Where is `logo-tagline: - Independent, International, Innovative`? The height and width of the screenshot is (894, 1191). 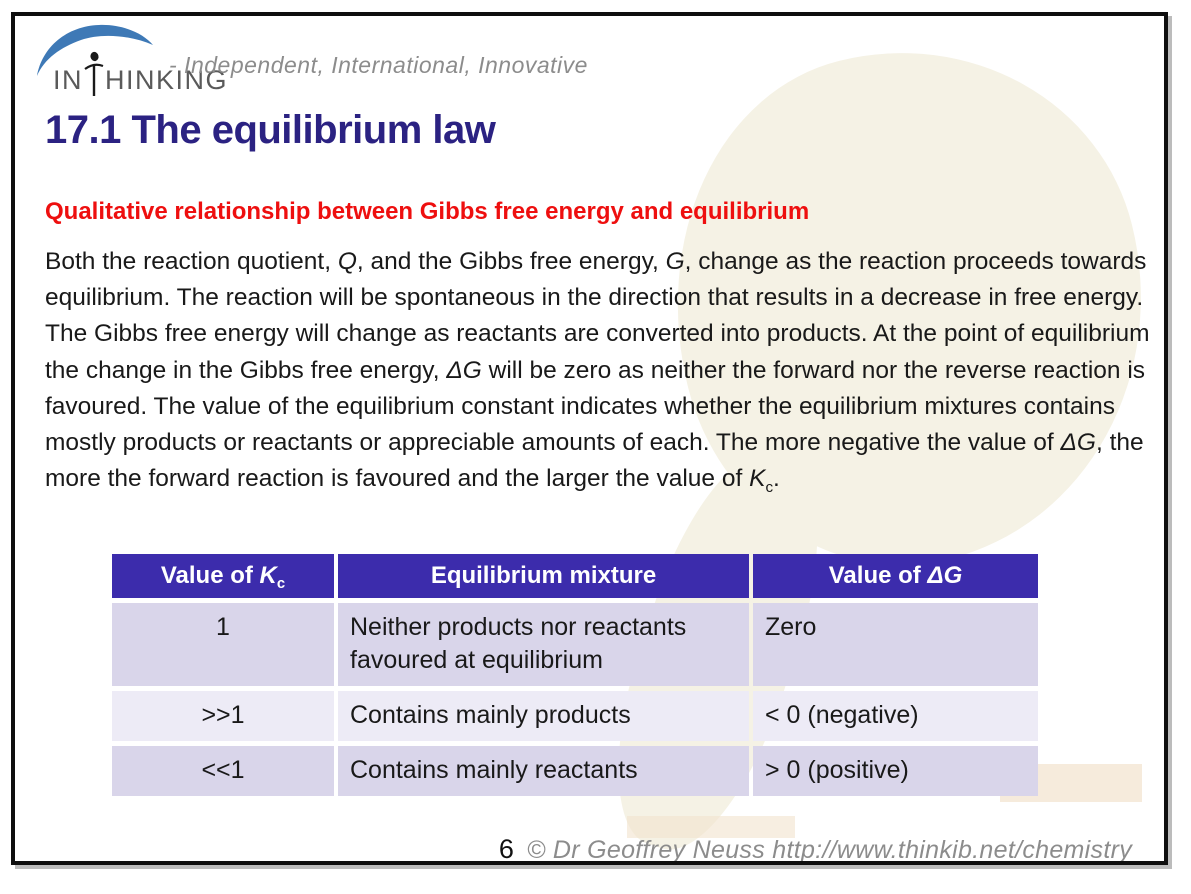
logo-tagline: - Independent, International, Innovative is located at coordinates (378, 65).